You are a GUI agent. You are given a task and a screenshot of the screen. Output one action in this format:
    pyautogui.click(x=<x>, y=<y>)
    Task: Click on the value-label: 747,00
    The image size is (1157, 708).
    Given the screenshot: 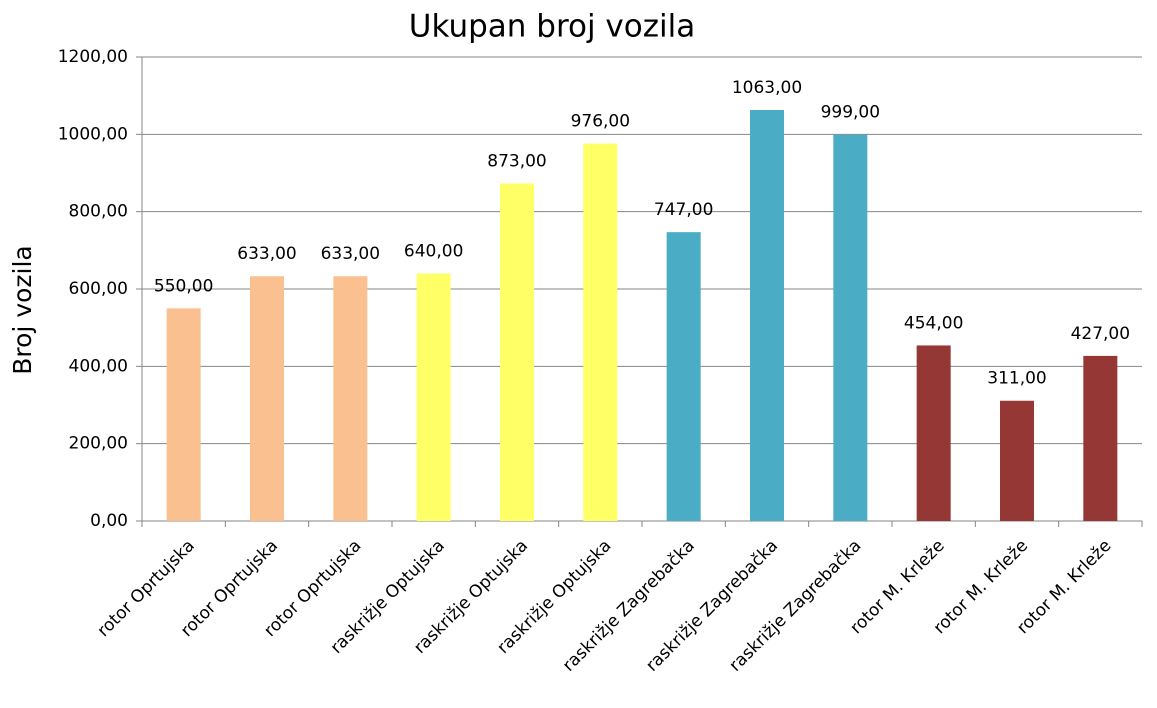 What is the action you would take?
    pyautogui.click(x=683, y=210)
    